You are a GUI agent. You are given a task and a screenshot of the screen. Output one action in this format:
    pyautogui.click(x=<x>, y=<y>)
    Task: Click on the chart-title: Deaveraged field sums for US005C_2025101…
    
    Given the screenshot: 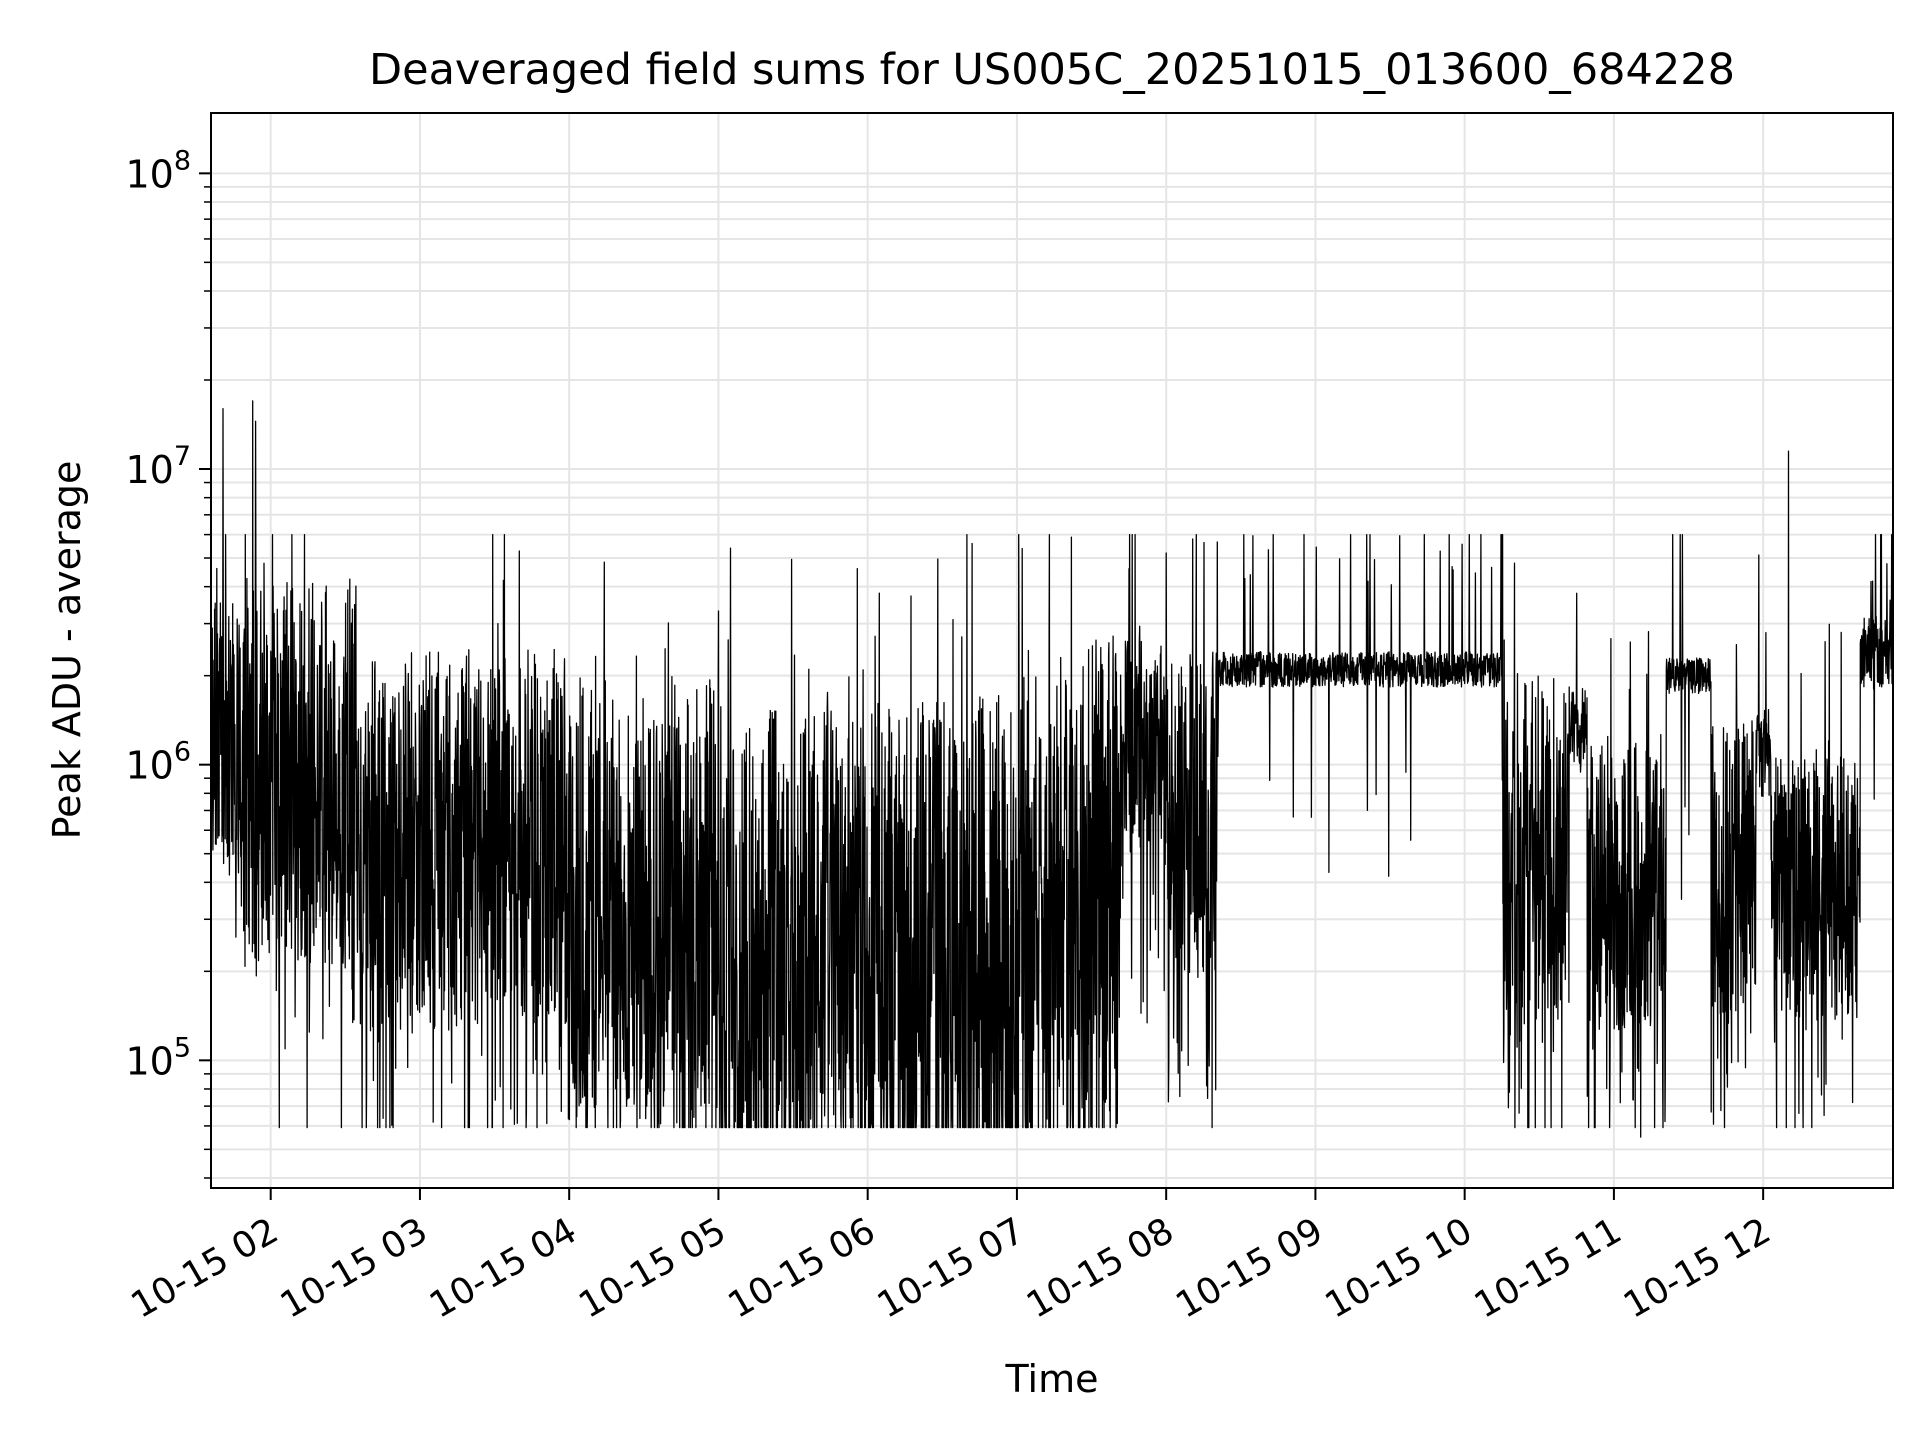 What is the action you would take?
    pyautogui.click(x=1052, y=70)
    